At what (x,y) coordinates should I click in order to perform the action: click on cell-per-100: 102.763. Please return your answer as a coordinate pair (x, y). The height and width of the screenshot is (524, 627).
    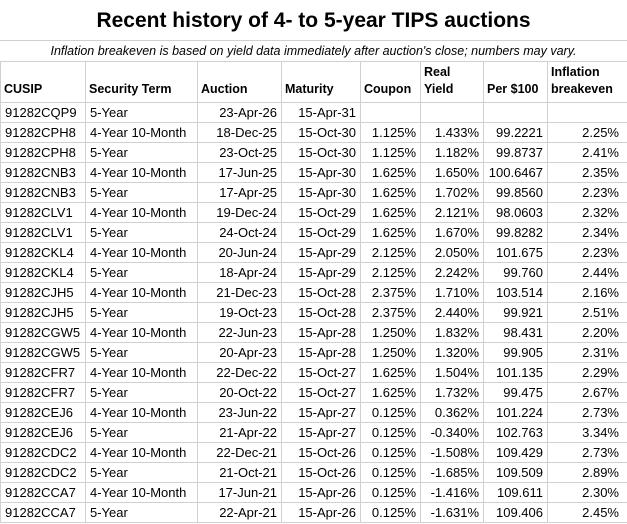
    Looking at the image, I should click on (515, 432).